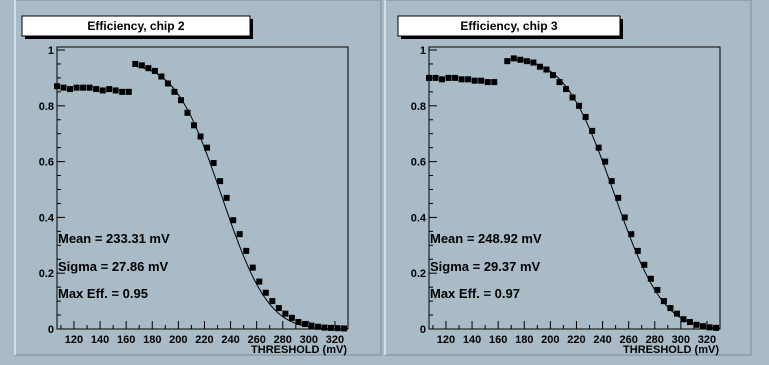  Describe the element at coordinates (423, 330) in the screenshot. I see `y-tick-label: 0` at that location.